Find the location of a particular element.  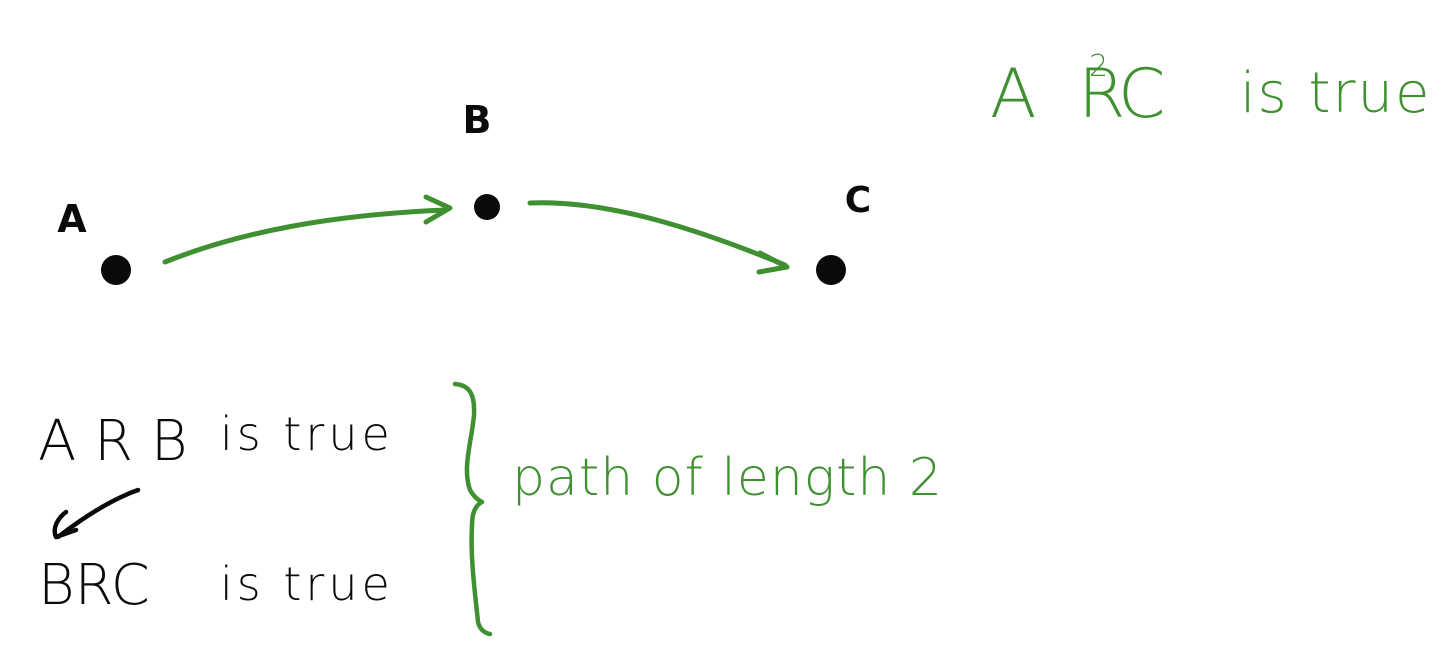

implication-arrow is located at coordinates (96, 513).